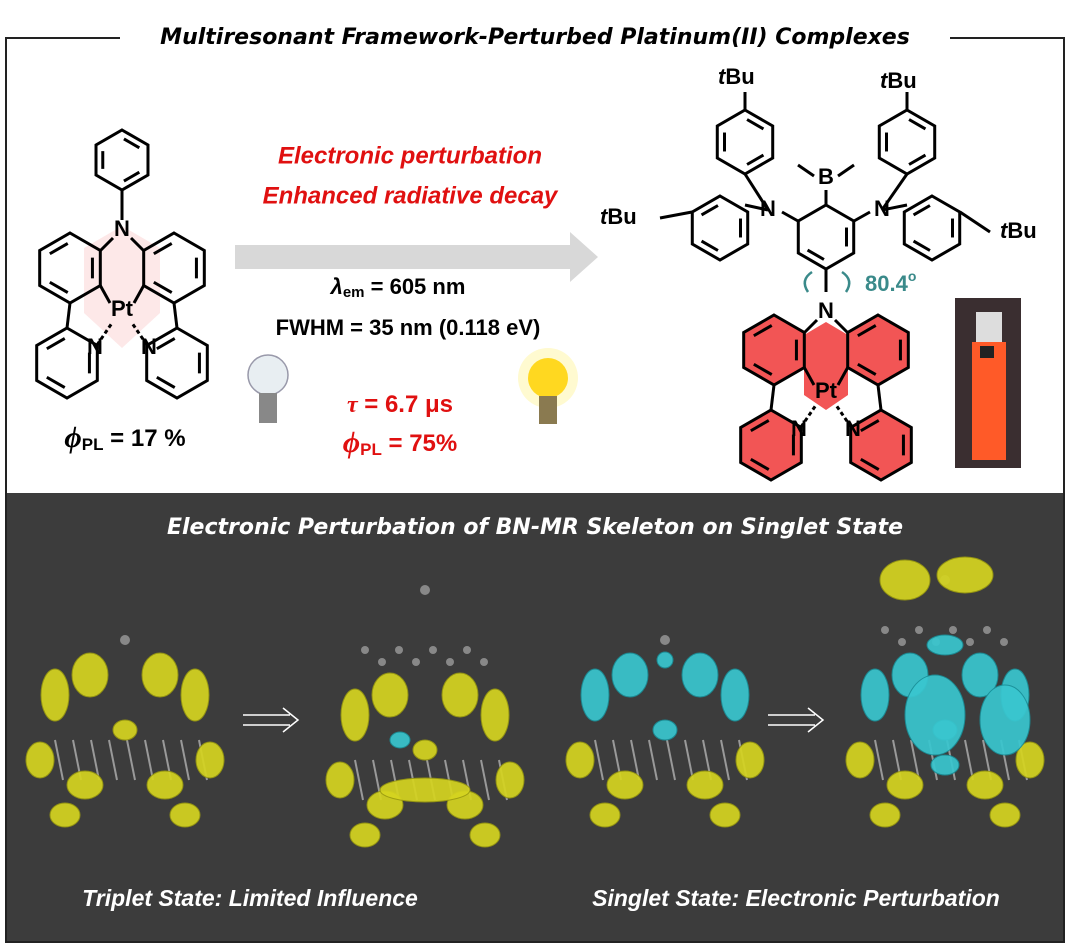  Describe the element at coordinates (411, 195) in the screenshot. I see `decay-text: Enhanced radiative decay` at that location.